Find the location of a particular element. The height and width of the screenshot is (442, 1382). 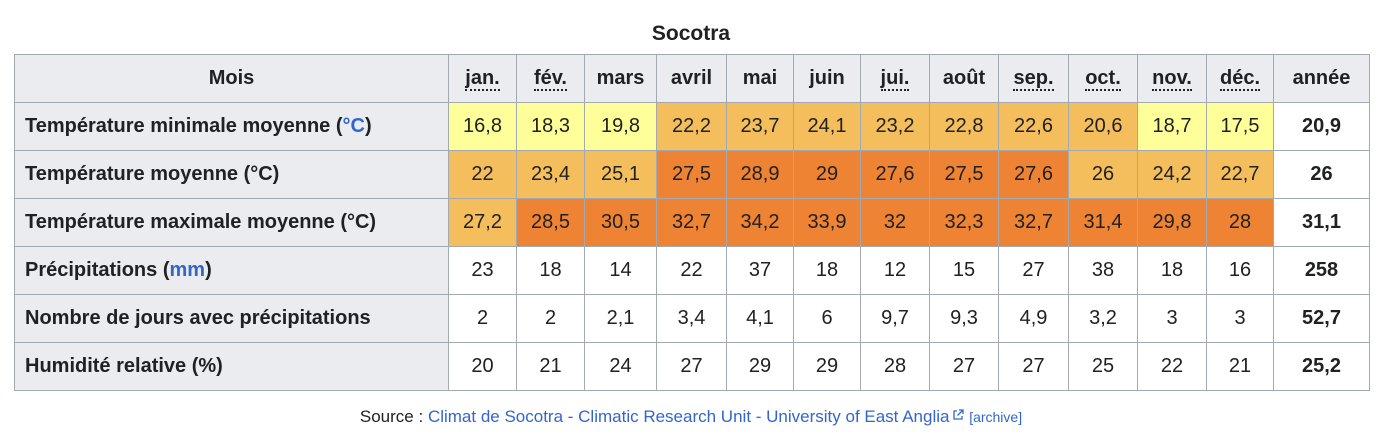

value-cell: 12 is located at coordinates (895, 270).